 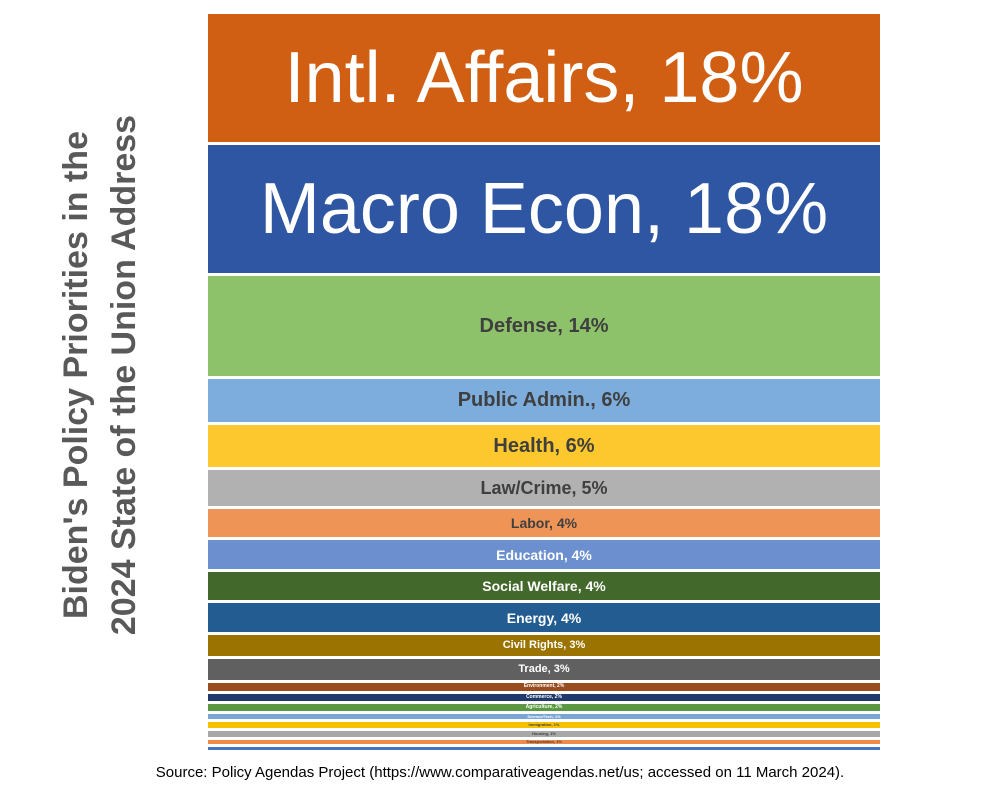 I want to click on bar-segment, so click(x=544, y=748).